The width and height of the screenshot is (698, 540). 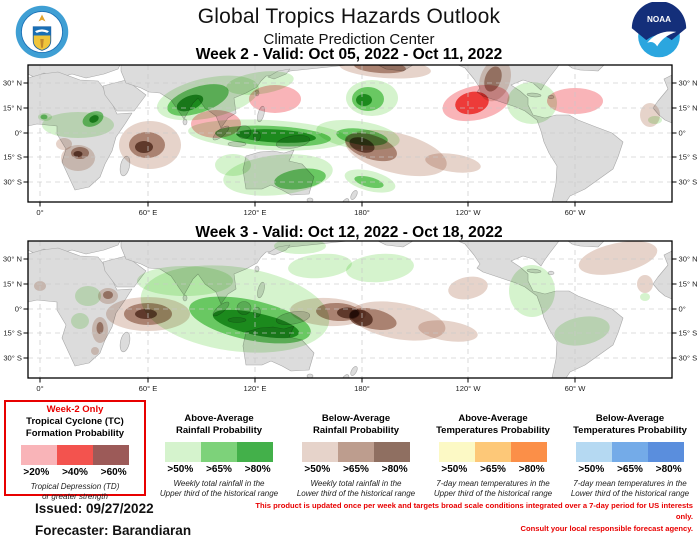 I want to click on legend-temp-below-colorbar, so click(x=630, y=451).